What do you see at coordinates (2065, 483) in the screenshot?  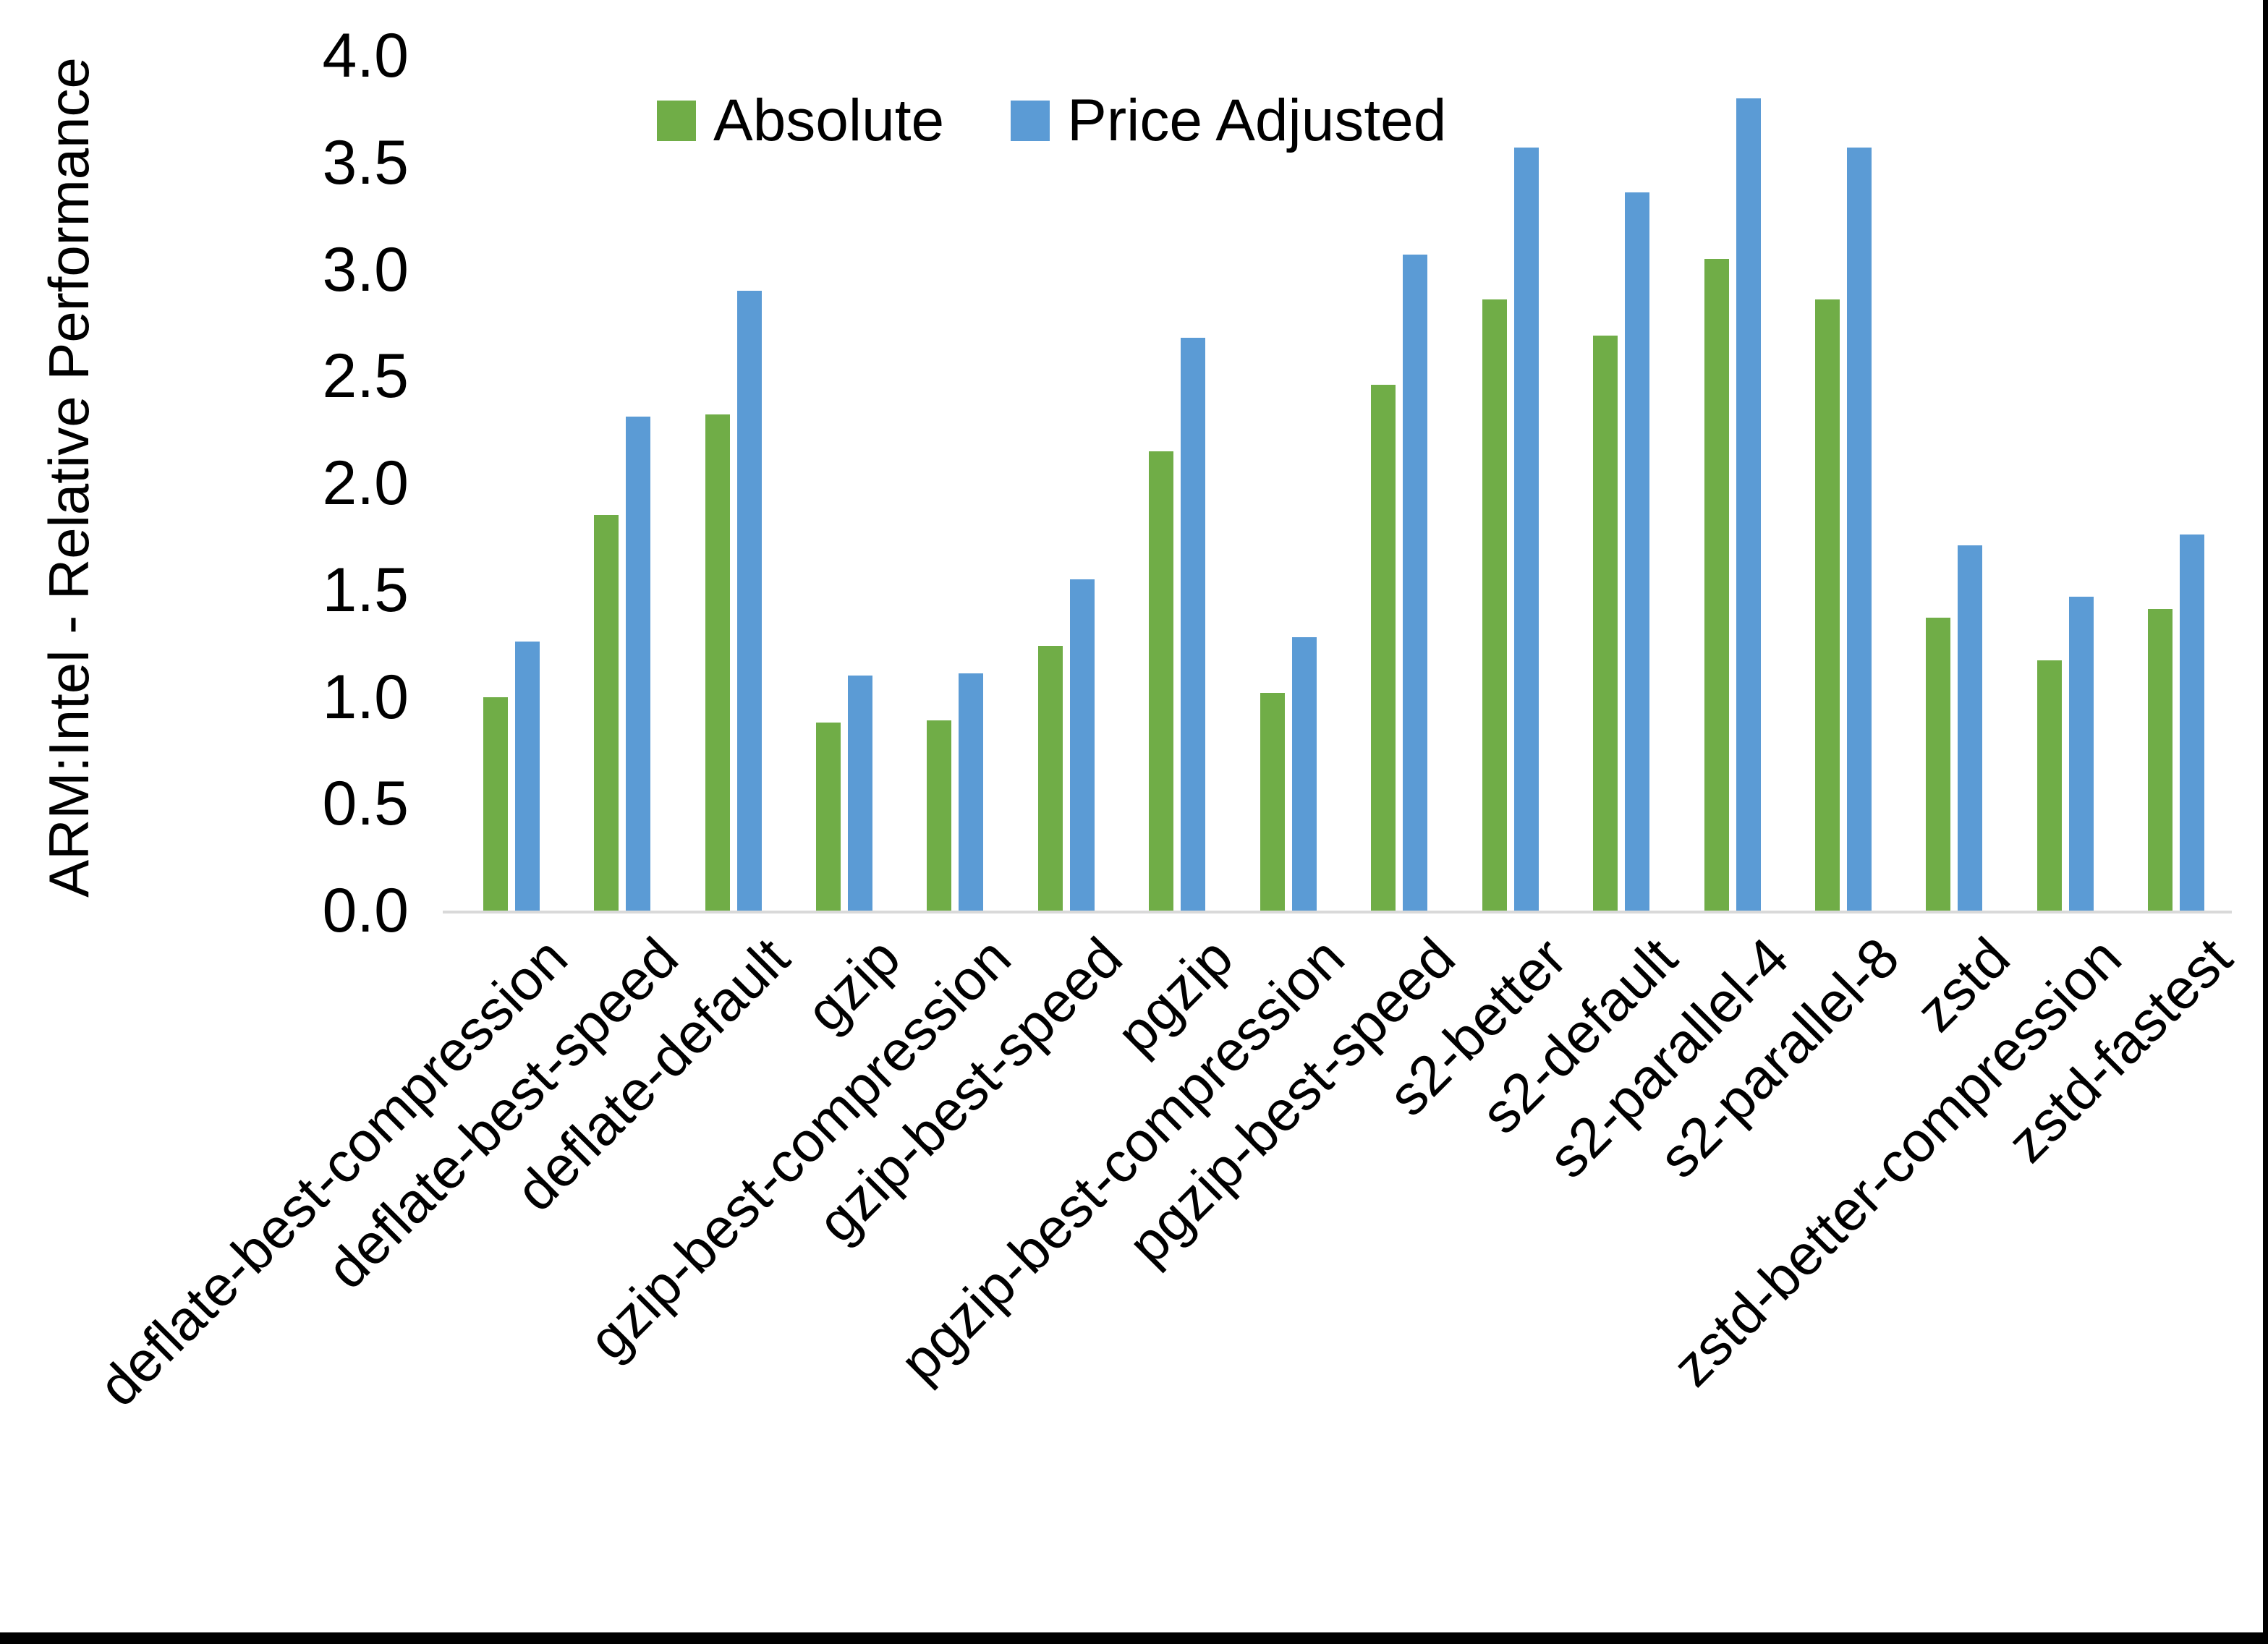 I see `bar-group-zstd-better-compression` at bounding box center [2065, 483].